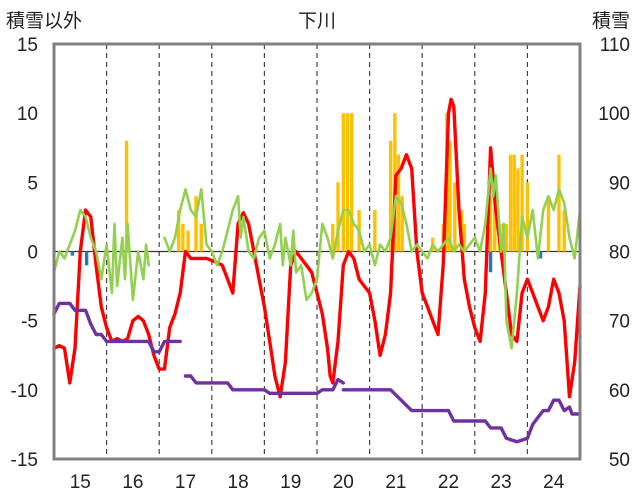 The width and height of the screenshot is (636, 501). What do you see at coordinates (395, 482) in the screenshot?
I see `xtick-label: 21` at bounding box center [395, 482].